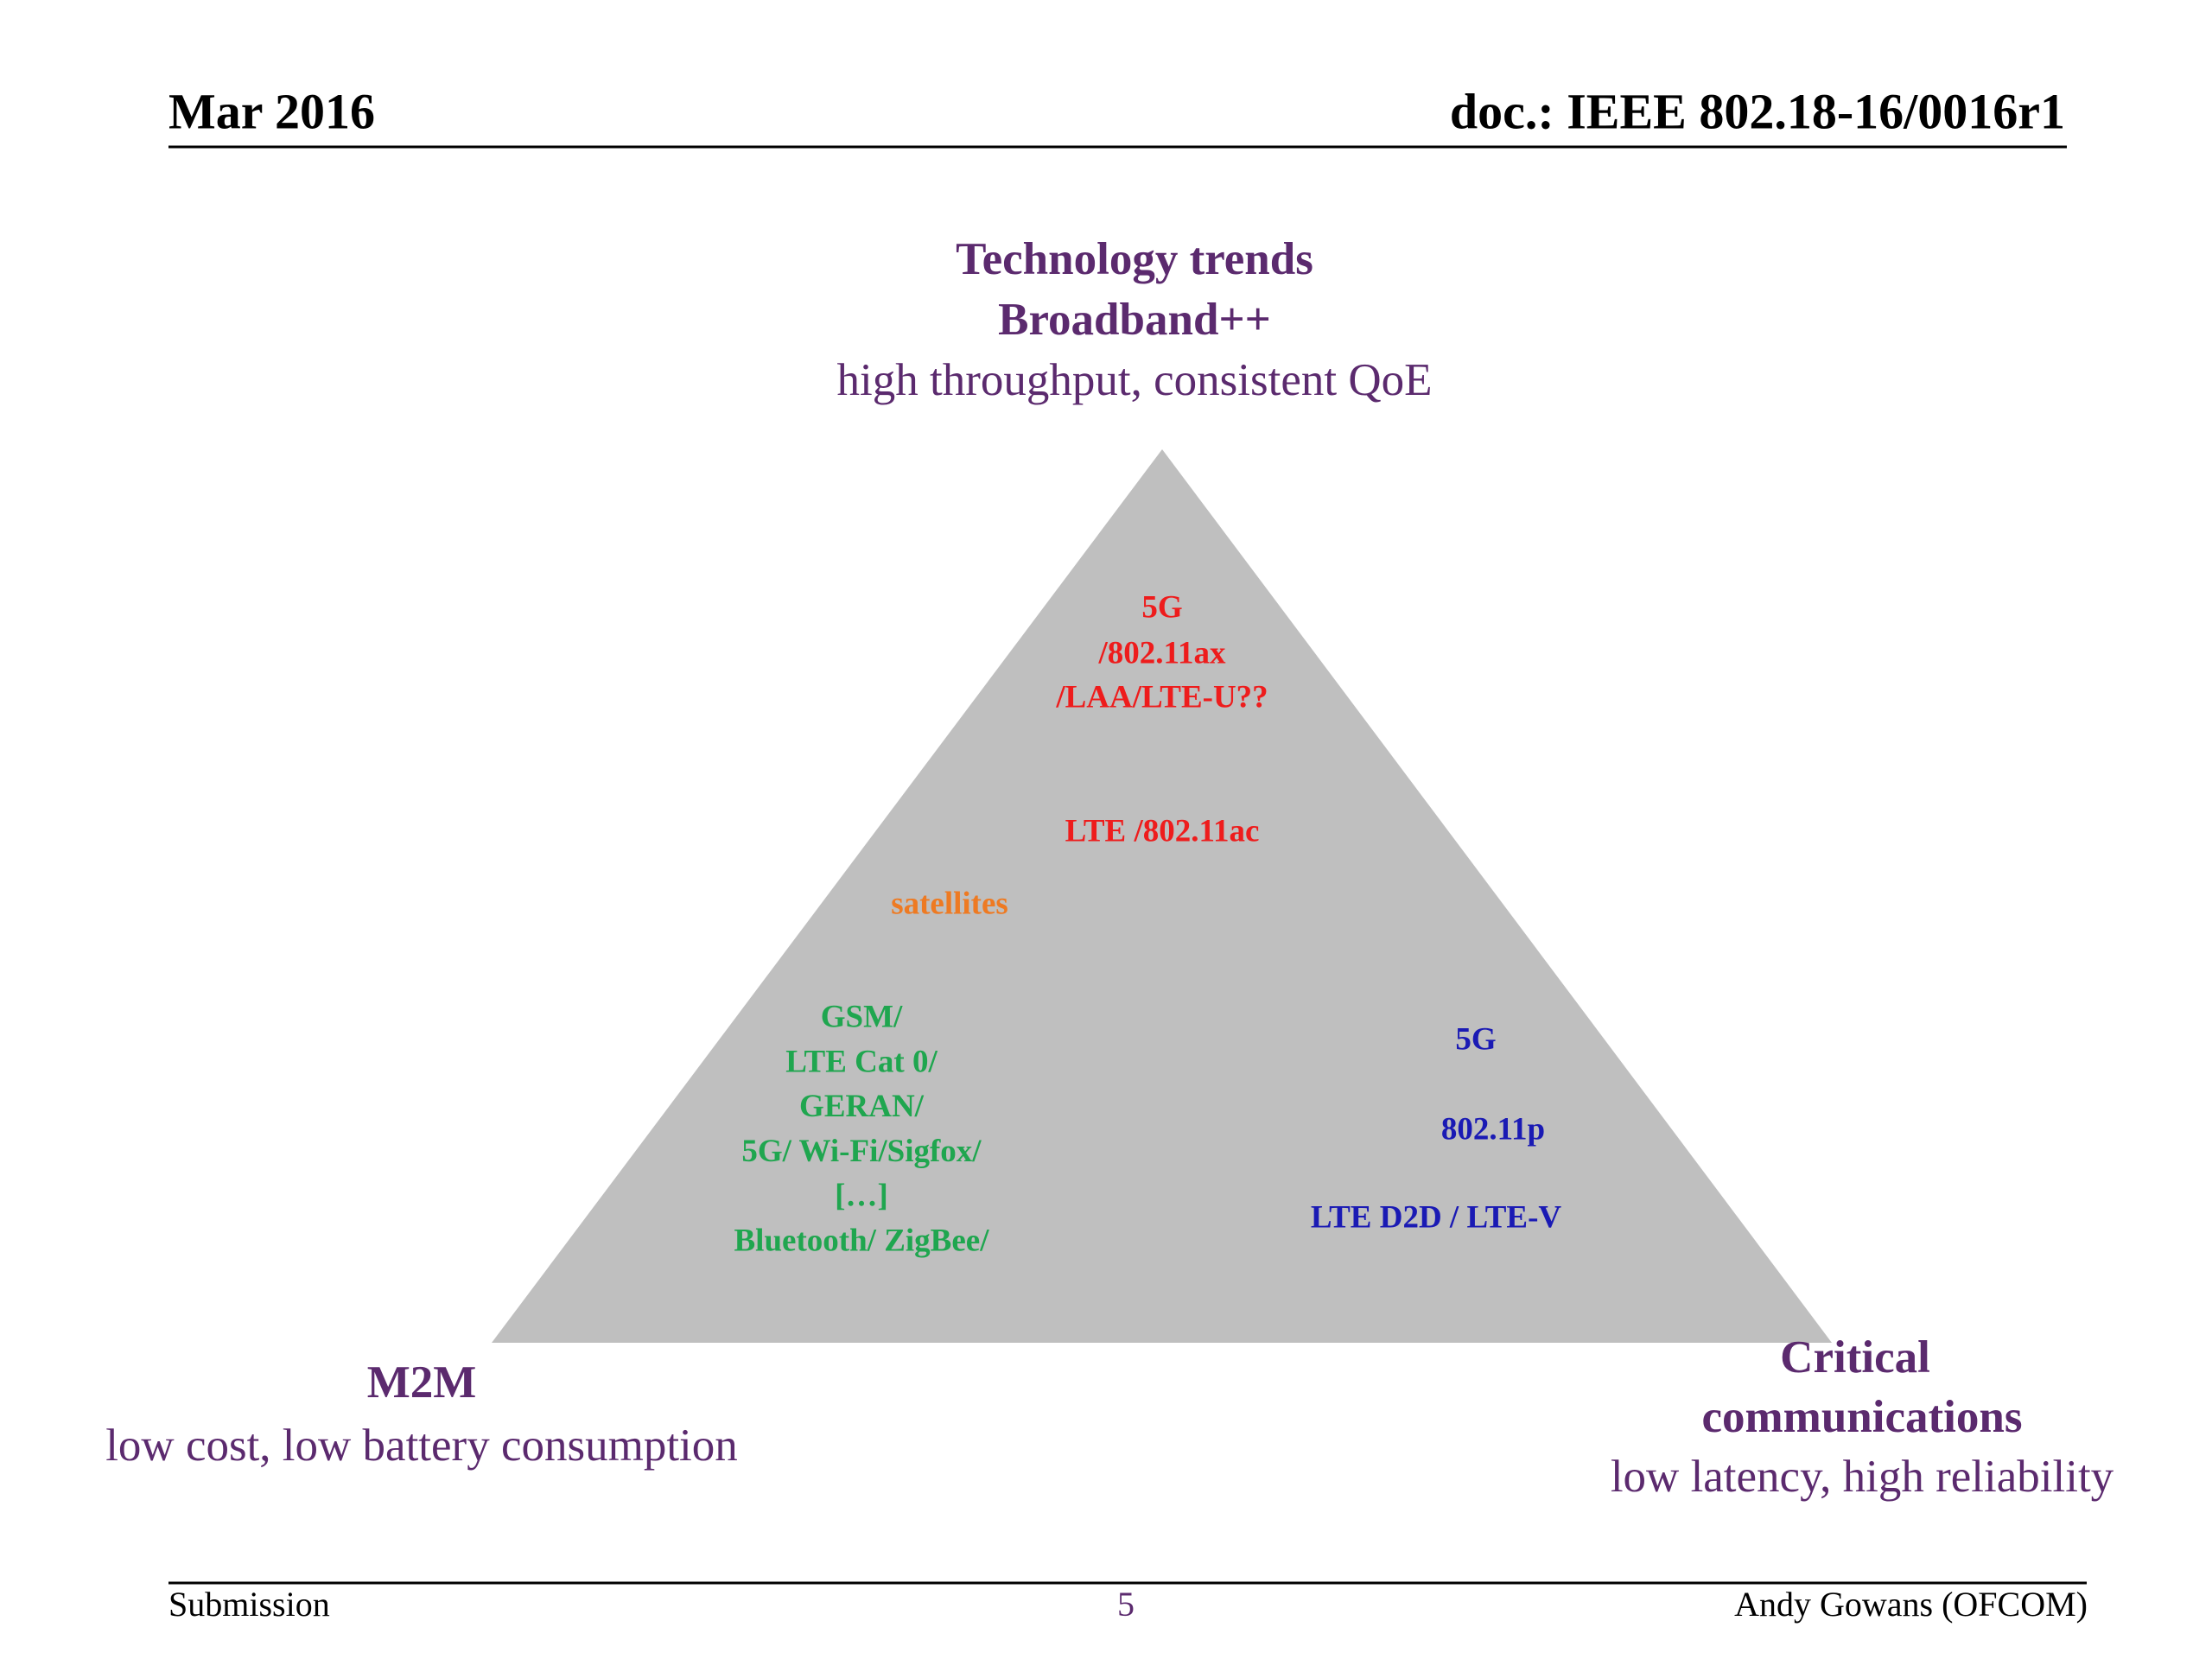  Describe the element at coordinates (862, 1106) in the screenshot. I see `m2m-tech: GERAN/` at that location.